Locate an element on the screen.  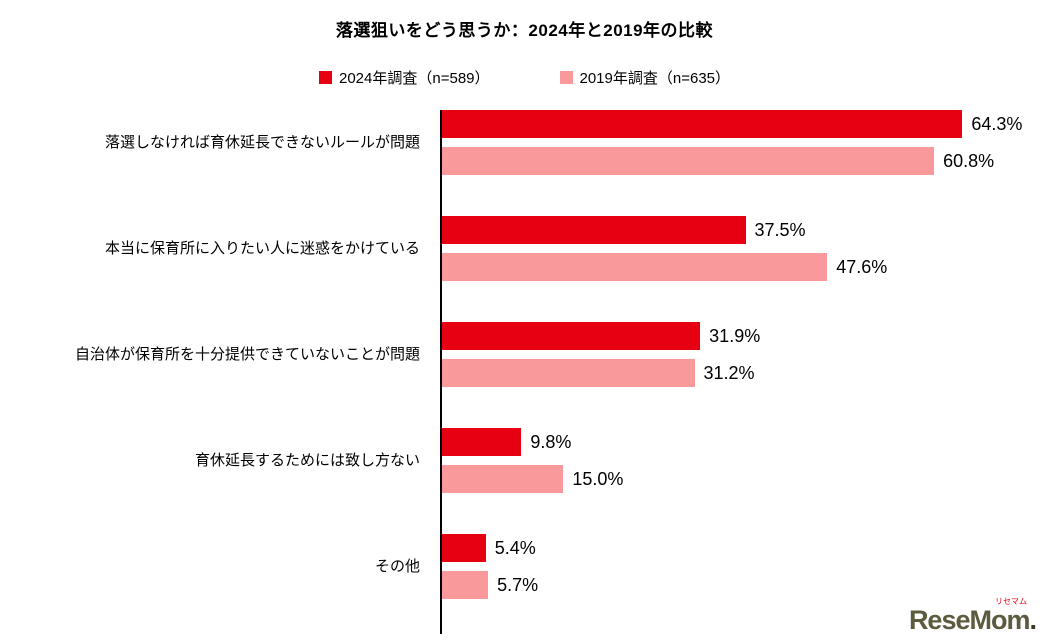
chart-row: 本当に保育所に入りたい人に迷惑をかけている 37.5% 47.6% is located at coordinates (524, 248).